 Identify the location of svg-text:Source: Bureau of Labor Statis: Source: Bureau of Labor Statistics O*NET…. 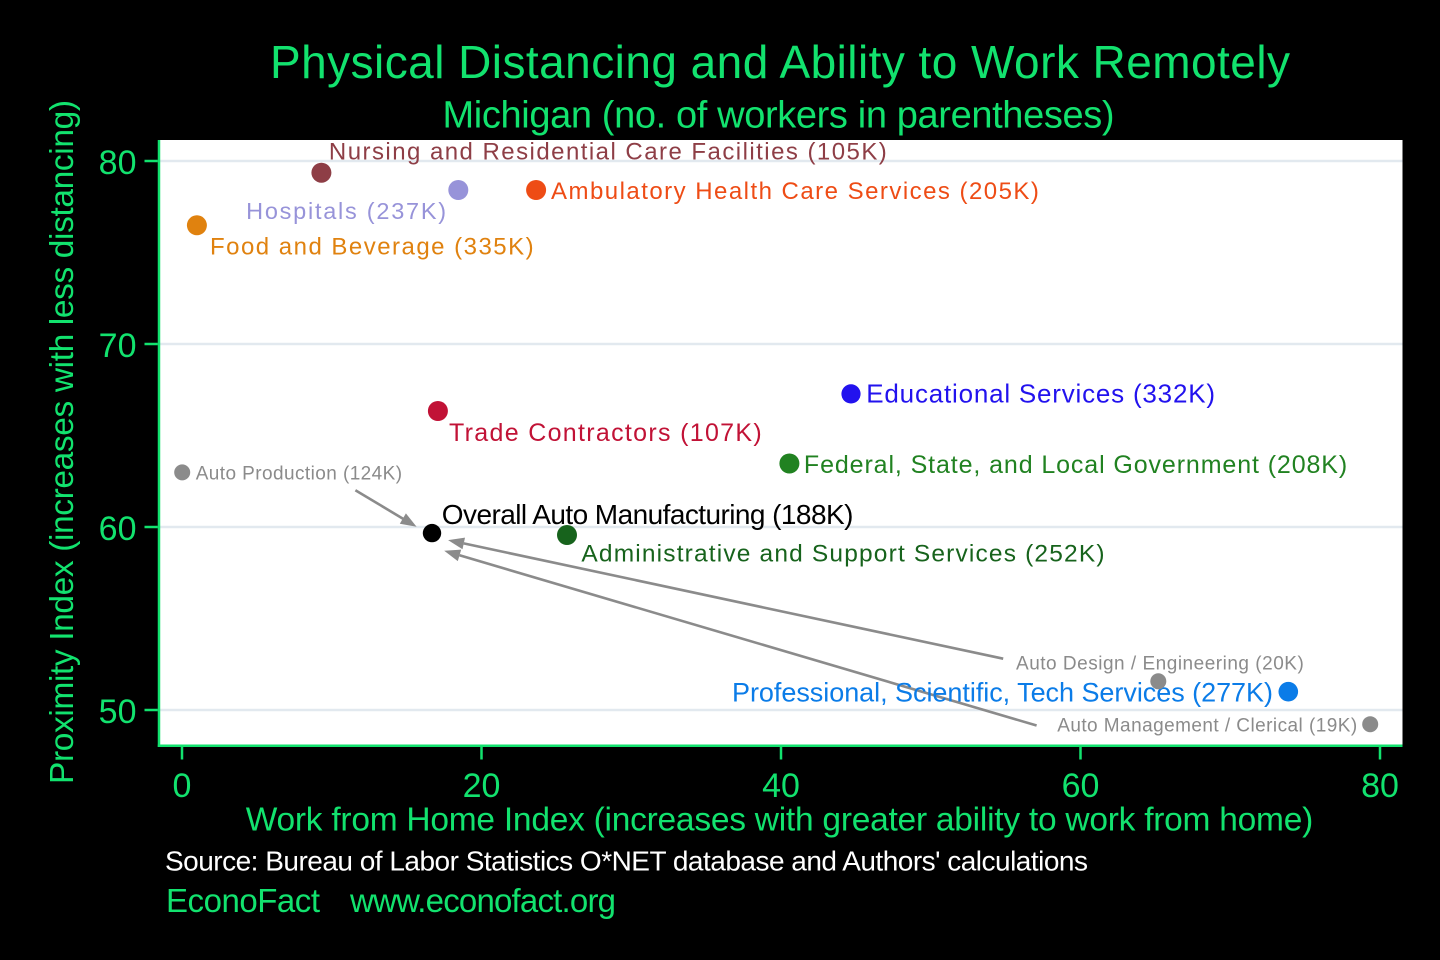
(626, 861).